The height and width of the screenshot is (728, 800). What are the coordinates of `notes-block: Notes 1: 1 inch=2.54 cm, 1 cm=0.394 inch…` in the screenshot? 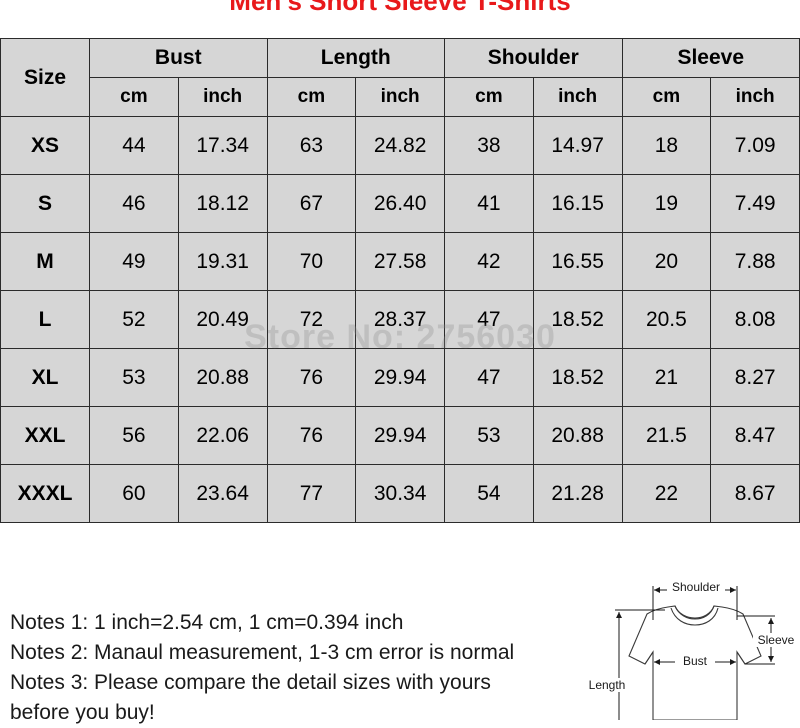 It's located at (297, 668).